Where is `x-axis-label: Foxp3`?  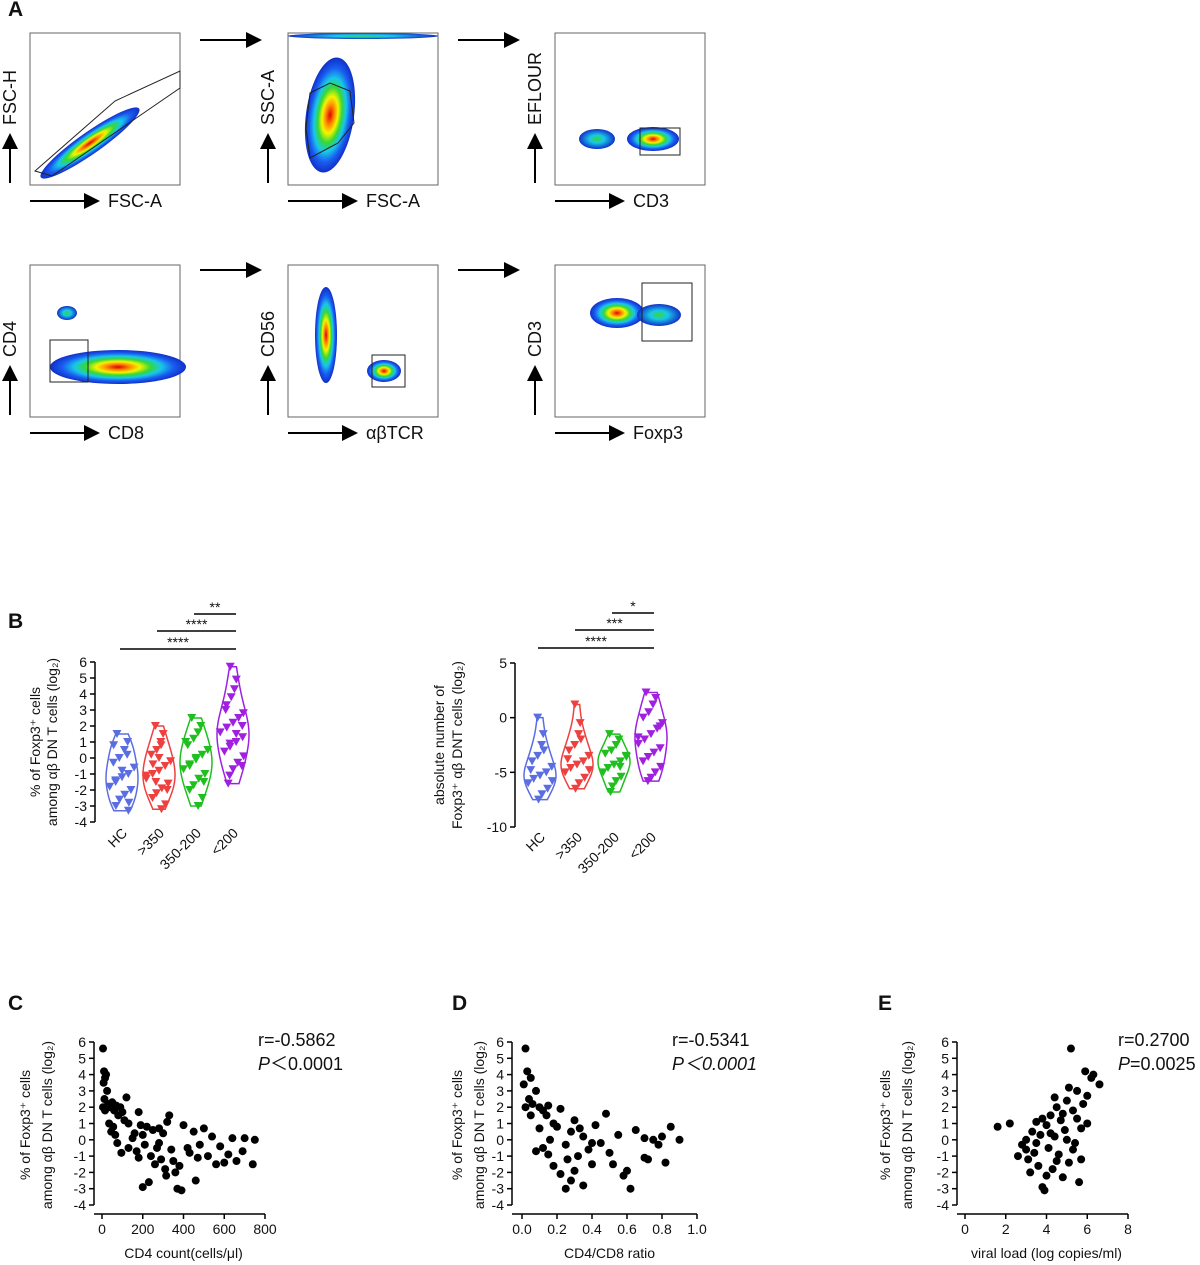
x-axis-label: Foxp3 is located at coordinates (658, 433).